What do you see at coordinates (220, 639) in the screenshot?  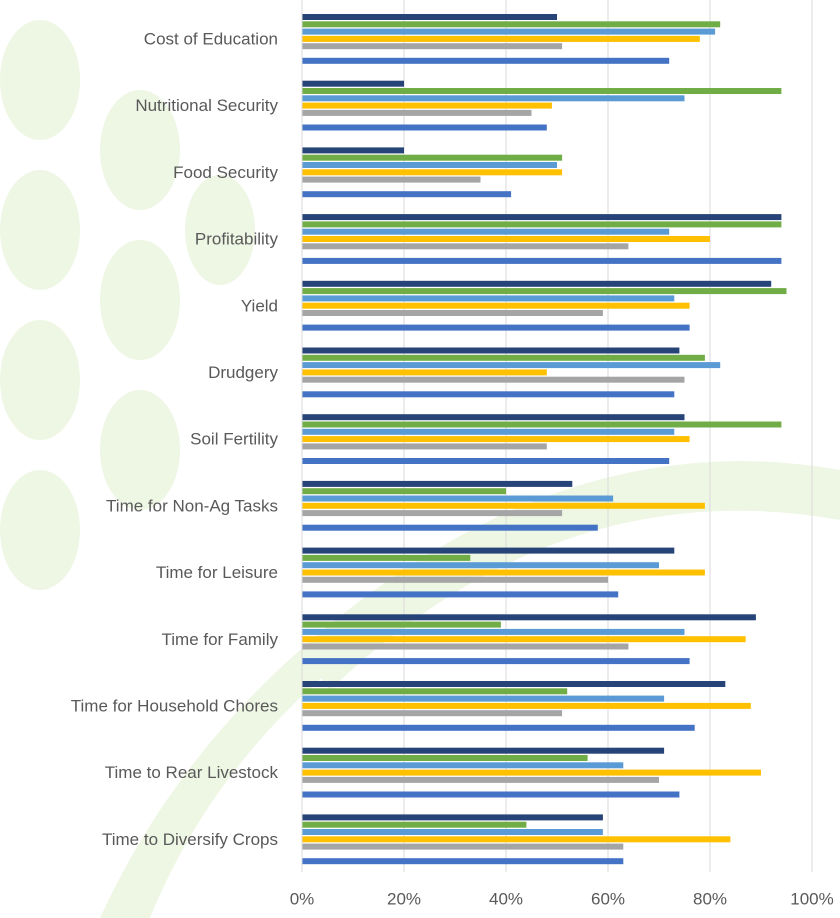 I see `y-tick-label: Time for Family` at bounding box center [220, 639].